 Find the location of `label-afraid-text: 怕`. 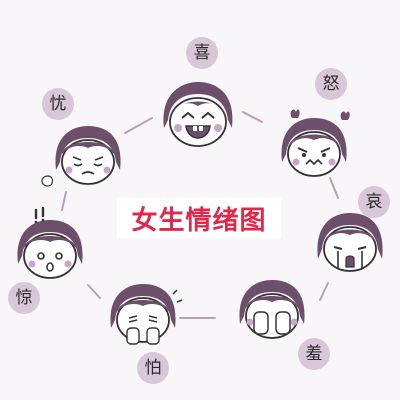

label-afraid-text: 怕 is located at coordinates (153, 367).